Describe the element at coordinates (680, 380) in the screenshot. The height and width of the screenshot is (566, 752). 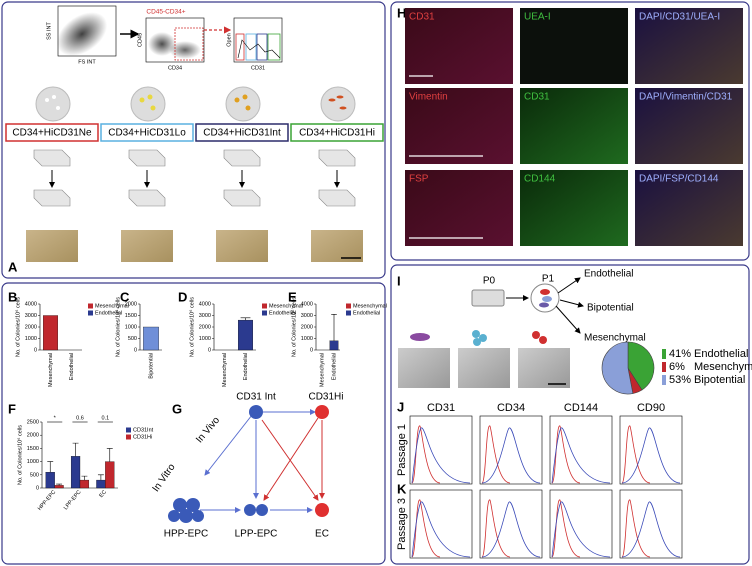
I see `value-label: 53%` at that location.